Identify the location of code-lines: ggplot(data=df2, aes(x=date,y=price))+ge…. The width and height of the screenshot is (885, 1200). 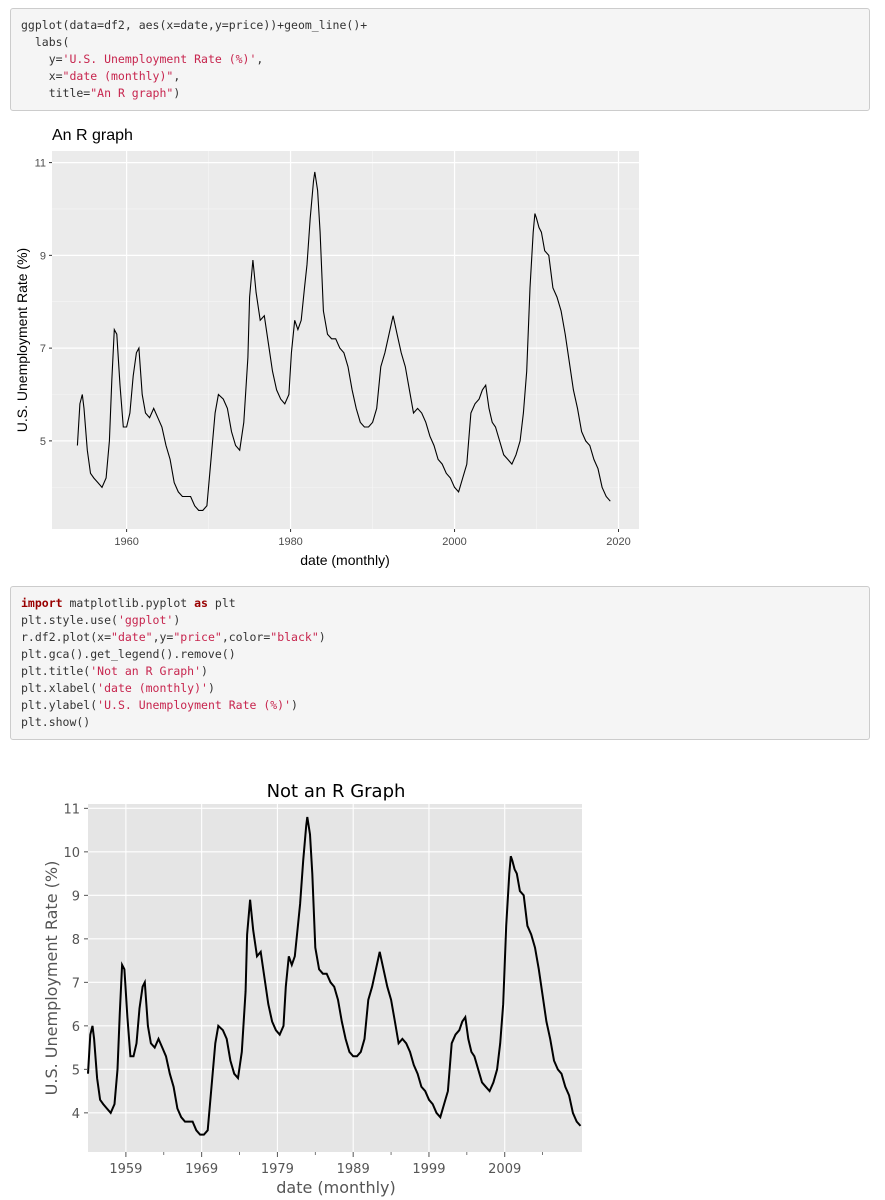
(440, 59).